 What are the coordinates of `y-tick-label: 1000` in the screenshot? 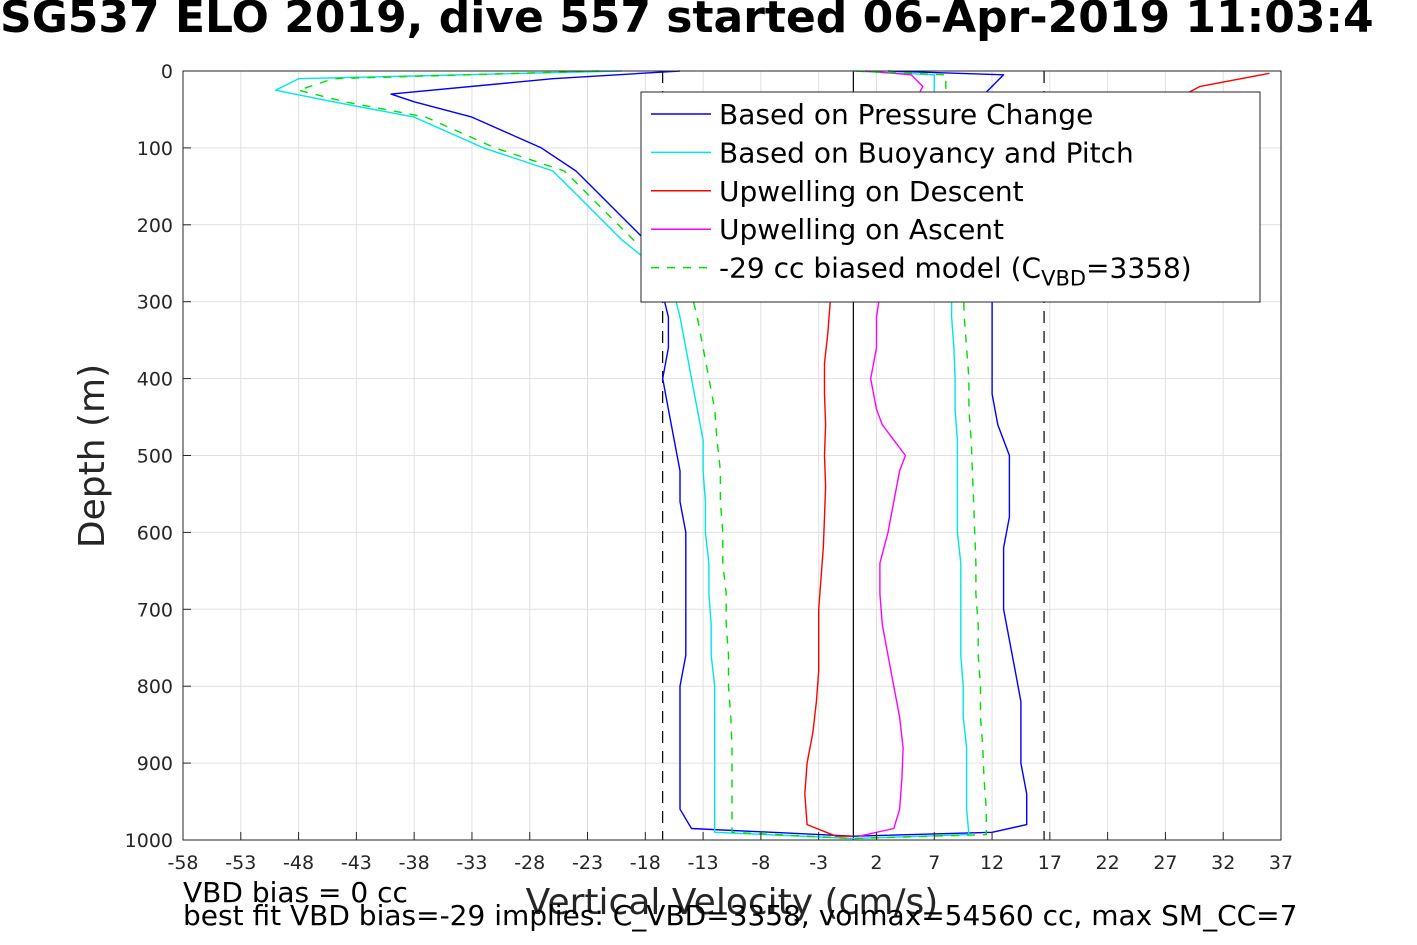 It's located at (149, 841).